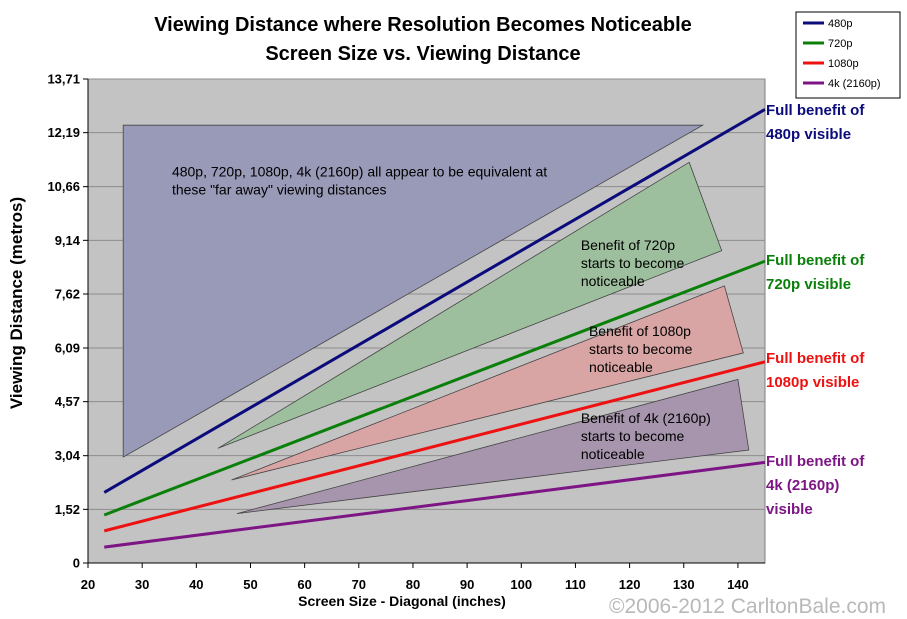 Image resolution: width=907 pixels, height=619 pixels. What do you see at coordinates (16, 303) in the screenshot?
I see `y-axis-label: Viewing Distance (metros)` at bounding box center [16, 303].